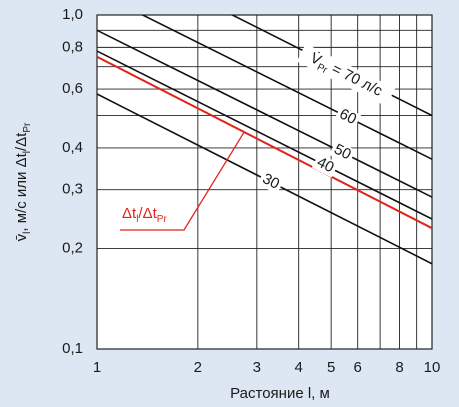  Describe the element at coordinates (27, 127) in the screenshot. I see `y-axis-label-part: Pr` at that location.